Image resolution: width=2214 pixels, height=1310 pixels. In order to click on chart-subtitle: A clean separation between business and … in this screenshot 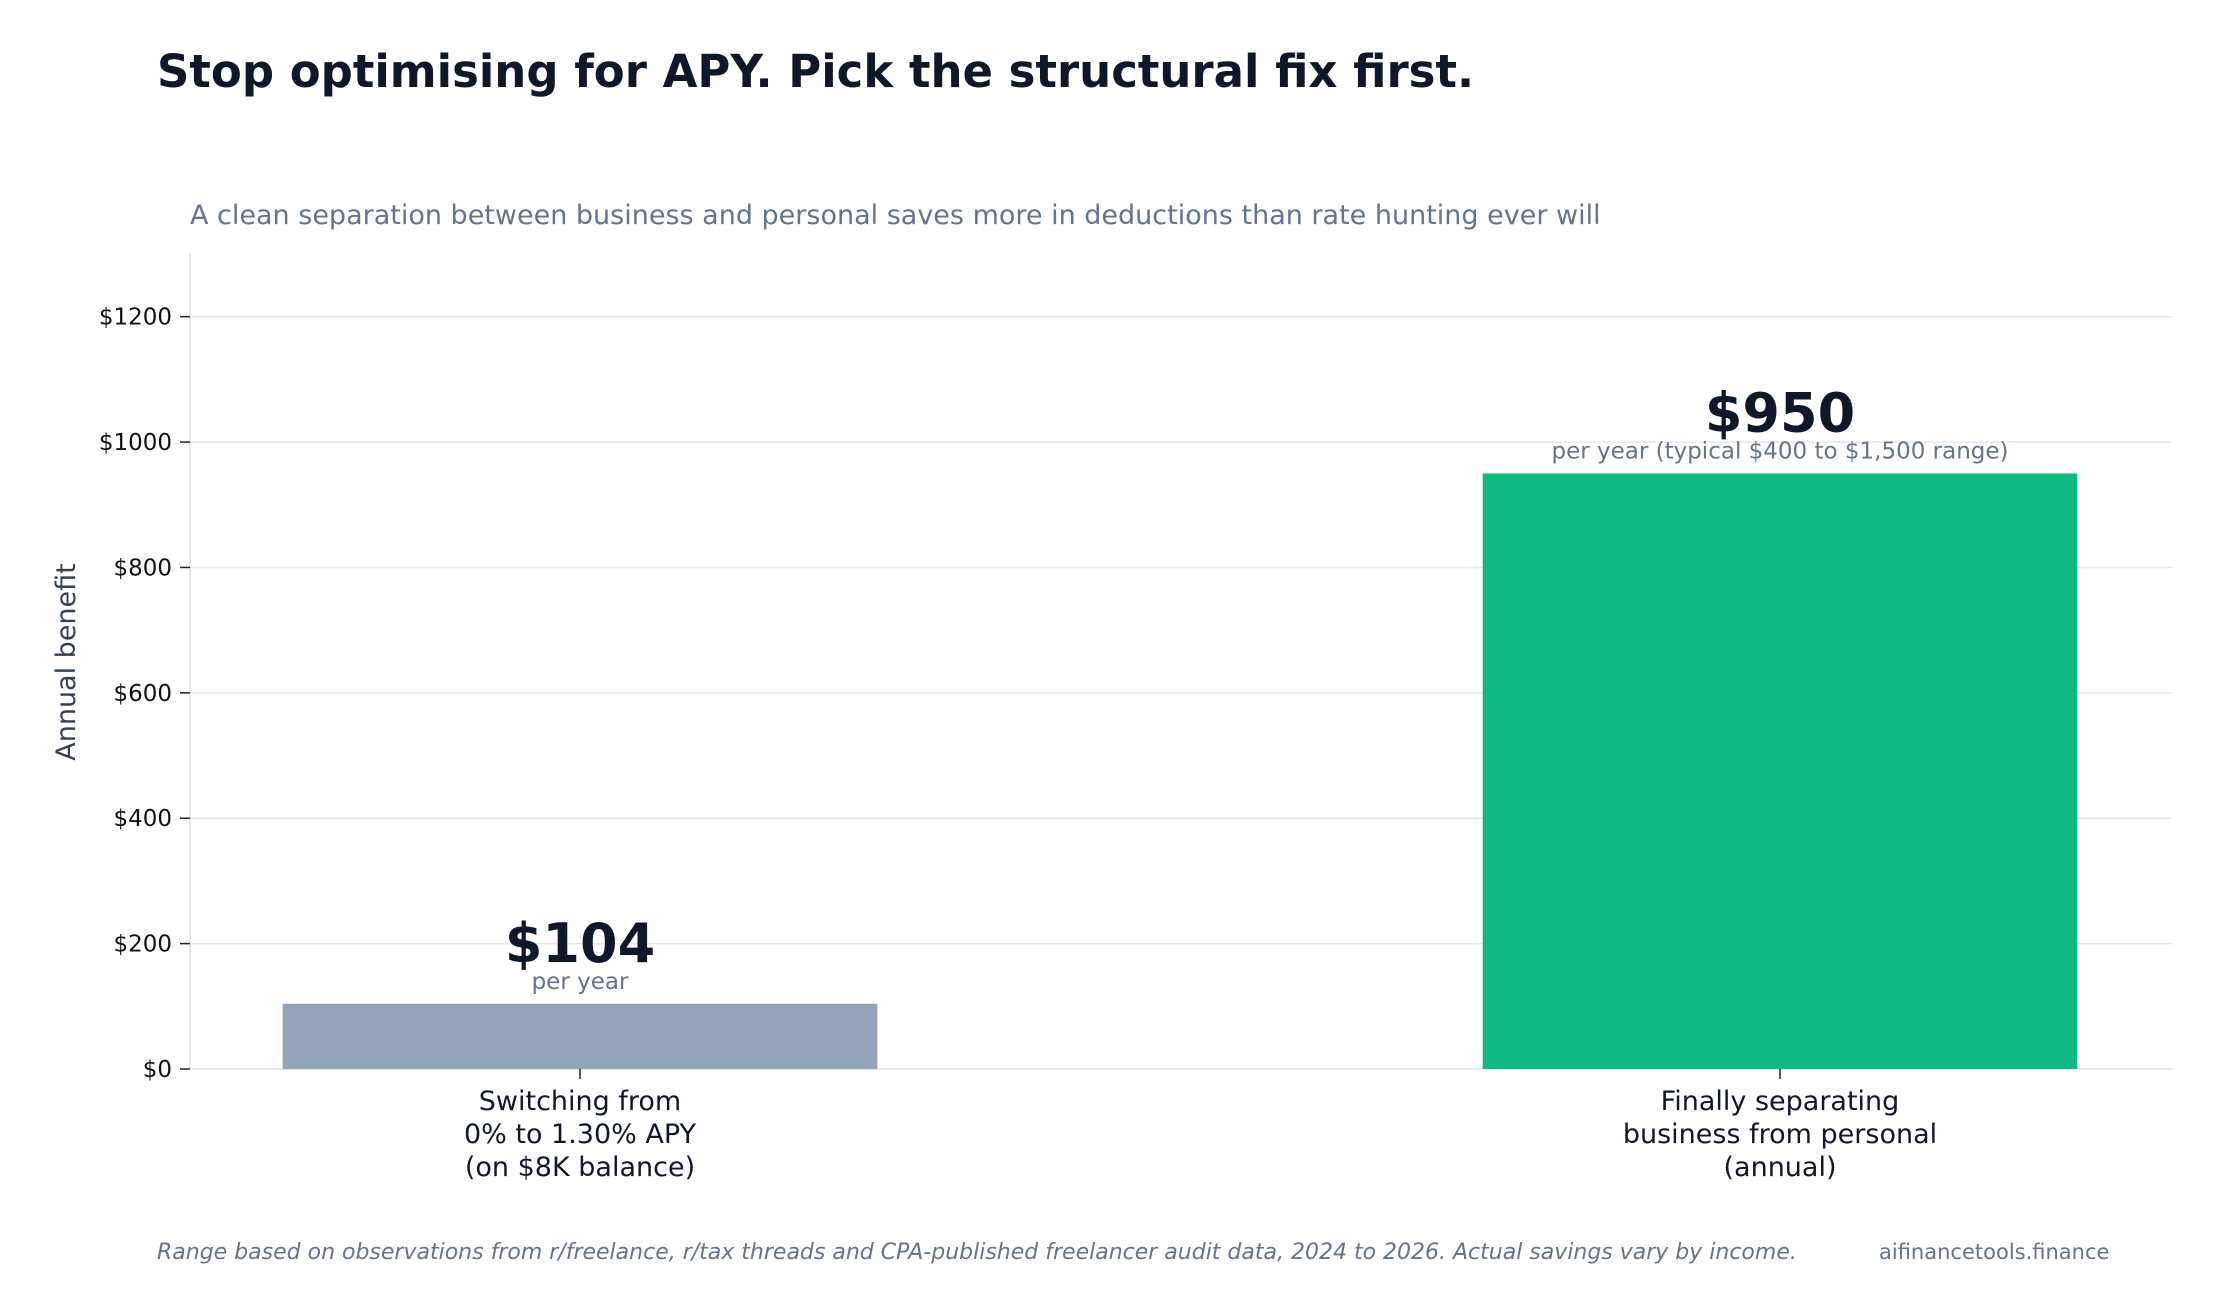, I will do `click(895, 215)`.